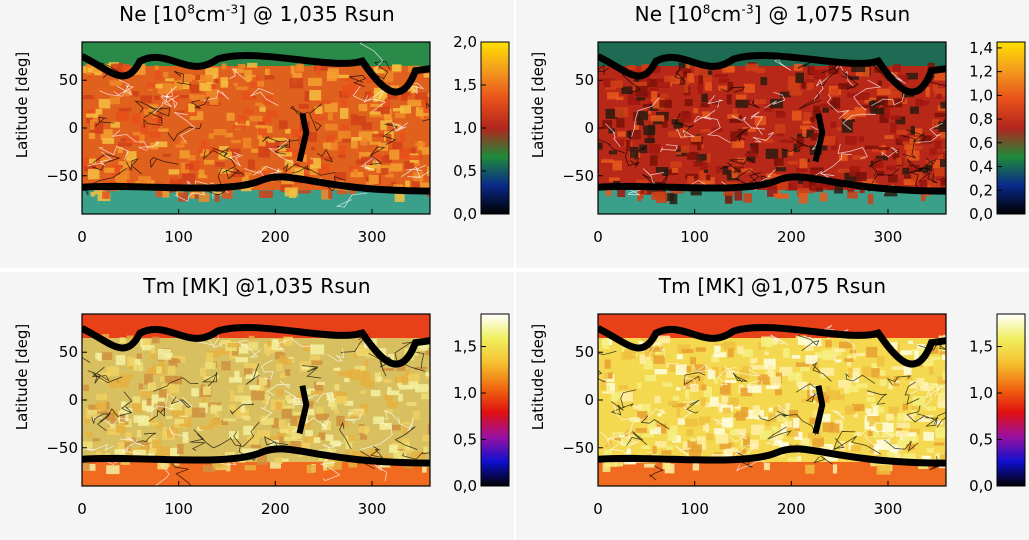 The width and height of the screenshot is (1029, 540). What do you see at coordinates (981, 167) in the screenshot?
I see `colorbar-tick-label: 0,4` at bounding box center [981, 167].